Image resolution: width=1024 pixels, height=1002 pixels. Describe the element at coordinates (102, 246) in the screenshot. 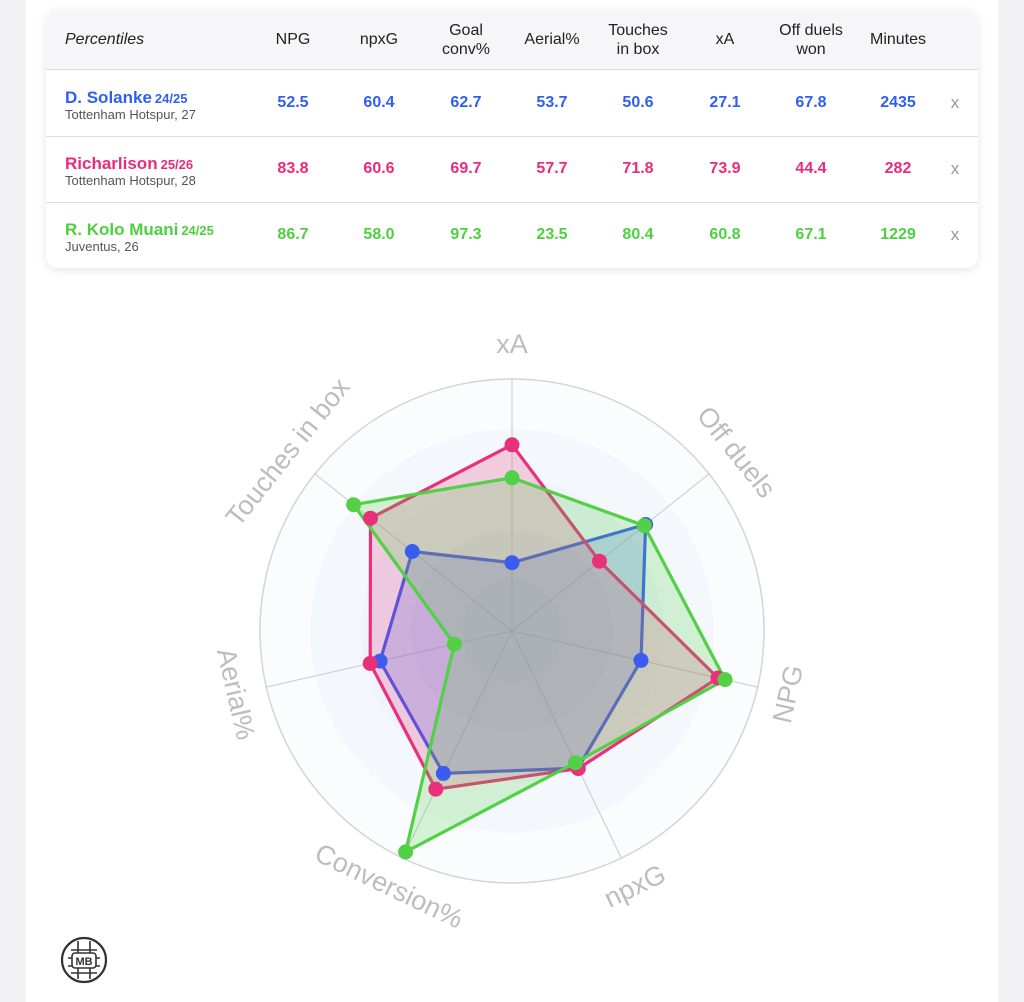

I see `player-club: Juventus, 26` at that location.